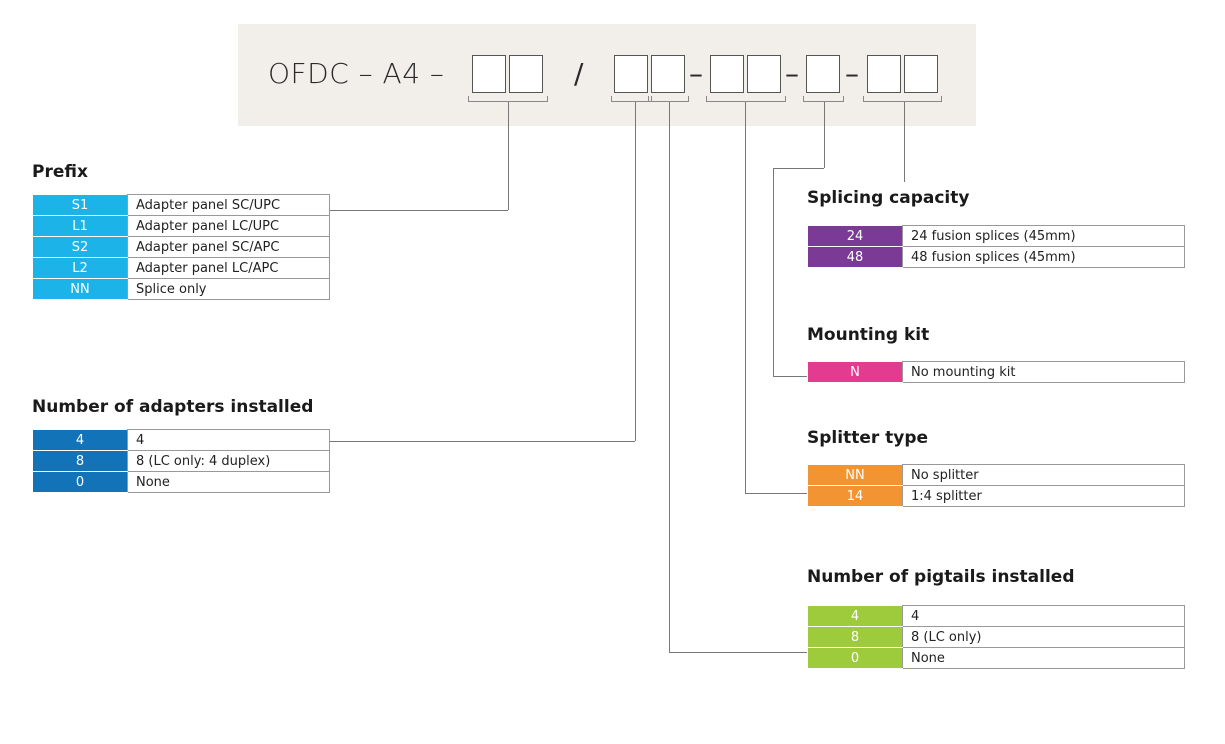  I want to click on connector-adapters-h, so click(482, 441).